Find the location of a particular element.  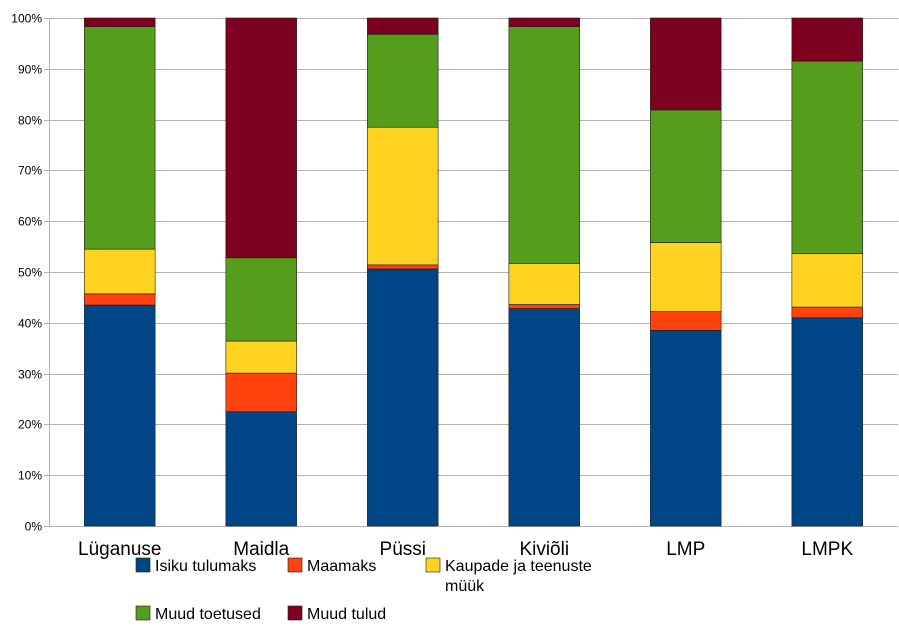

x-tick-label: LMP is located at coordinates (685, 549).